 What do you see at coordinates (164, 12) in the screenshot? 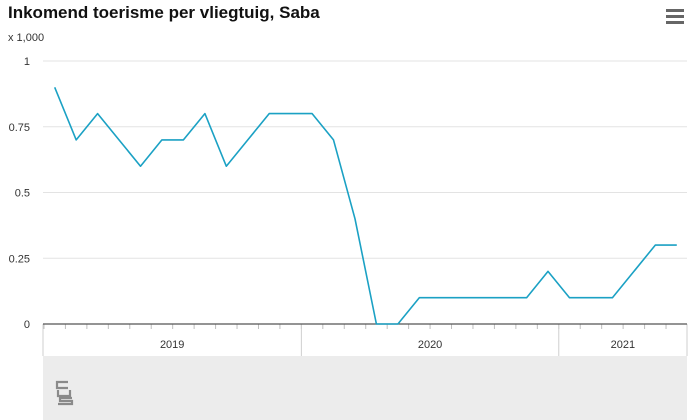
I see `chart-title: Inkomend toerisme per vliegtuig, Saba` at bounding box center [164, 12].